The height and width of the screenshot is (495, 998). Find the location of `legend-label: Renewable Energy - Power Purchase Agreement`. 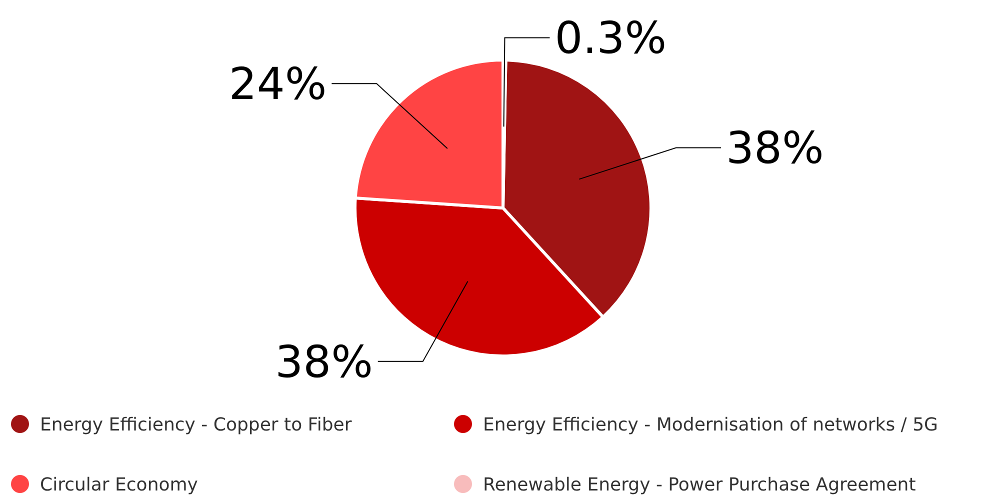

legend-label: Renewable Energy - Power Purchase Agreement is located at coordinates (699, 484).